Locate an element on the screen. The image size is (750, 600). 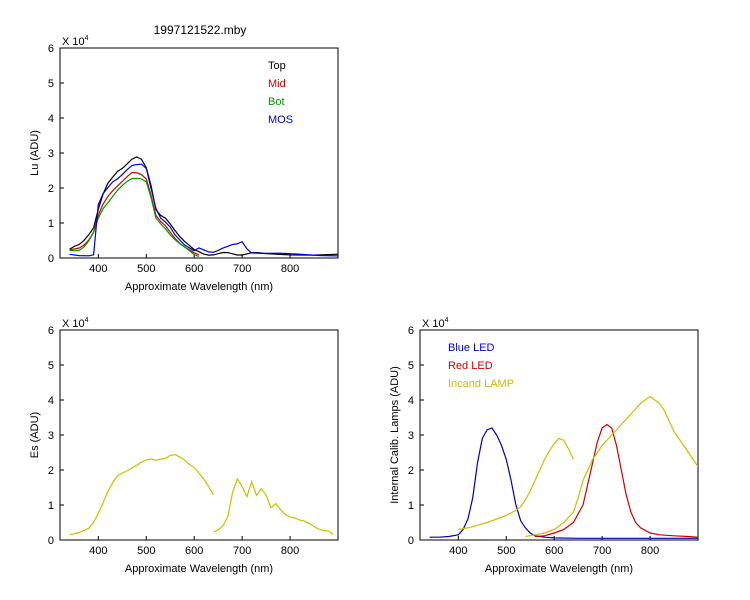
lamps-y-tick-label: 6 is located at coordinates (411, 331).